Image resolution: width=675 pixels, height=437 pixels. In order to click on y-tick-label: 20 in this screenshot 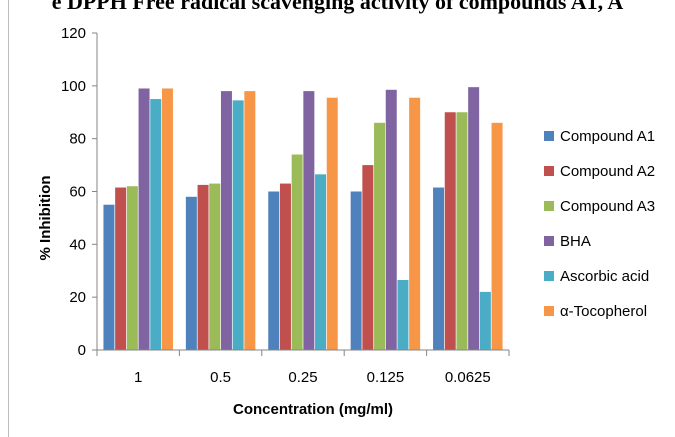, I will do `click(77, 297)`.